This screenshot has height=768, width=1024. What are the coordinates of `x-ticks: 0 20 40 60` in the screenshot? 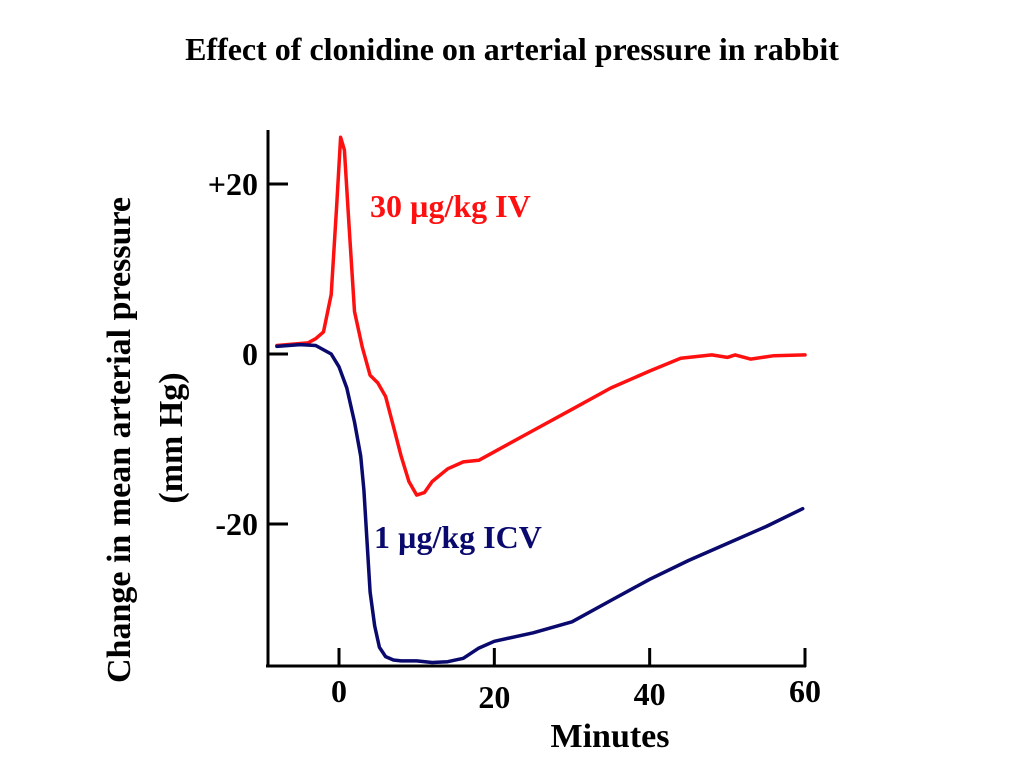 It's located at (576, 681).